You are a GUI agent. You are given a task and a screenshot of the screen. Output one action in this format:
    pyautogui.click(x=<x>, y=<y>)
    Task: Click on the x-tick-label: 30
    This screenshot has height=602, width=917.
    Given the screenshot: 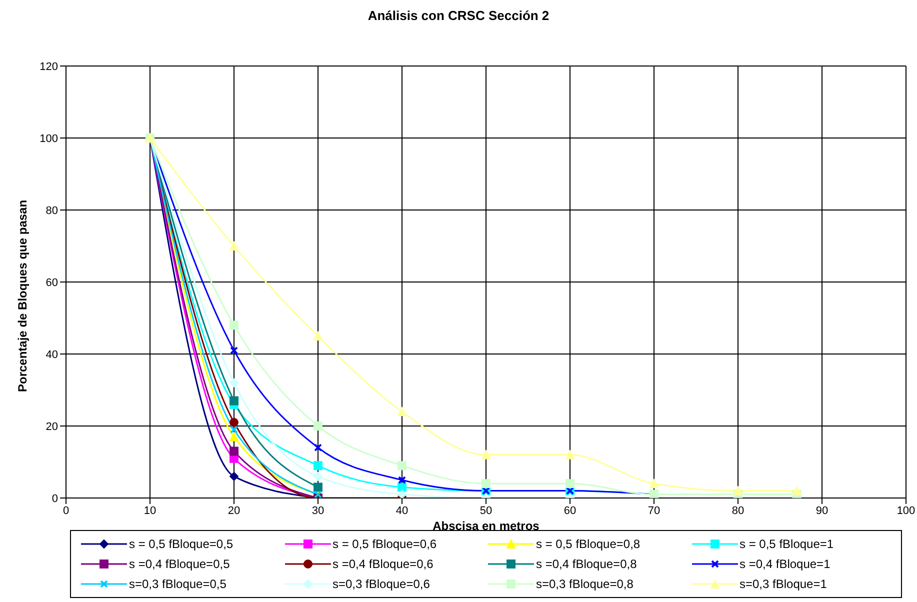 What is the action you would take?
    pyautogui.click(x=318, y=510)
    